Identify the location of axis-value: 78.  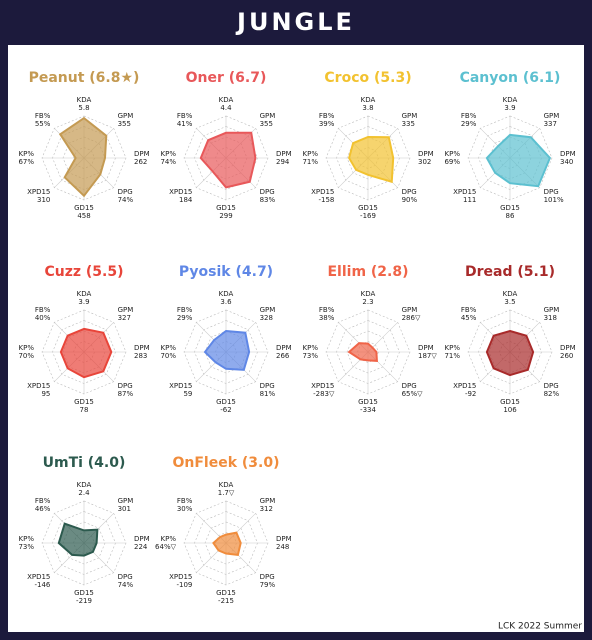
(84, 410).